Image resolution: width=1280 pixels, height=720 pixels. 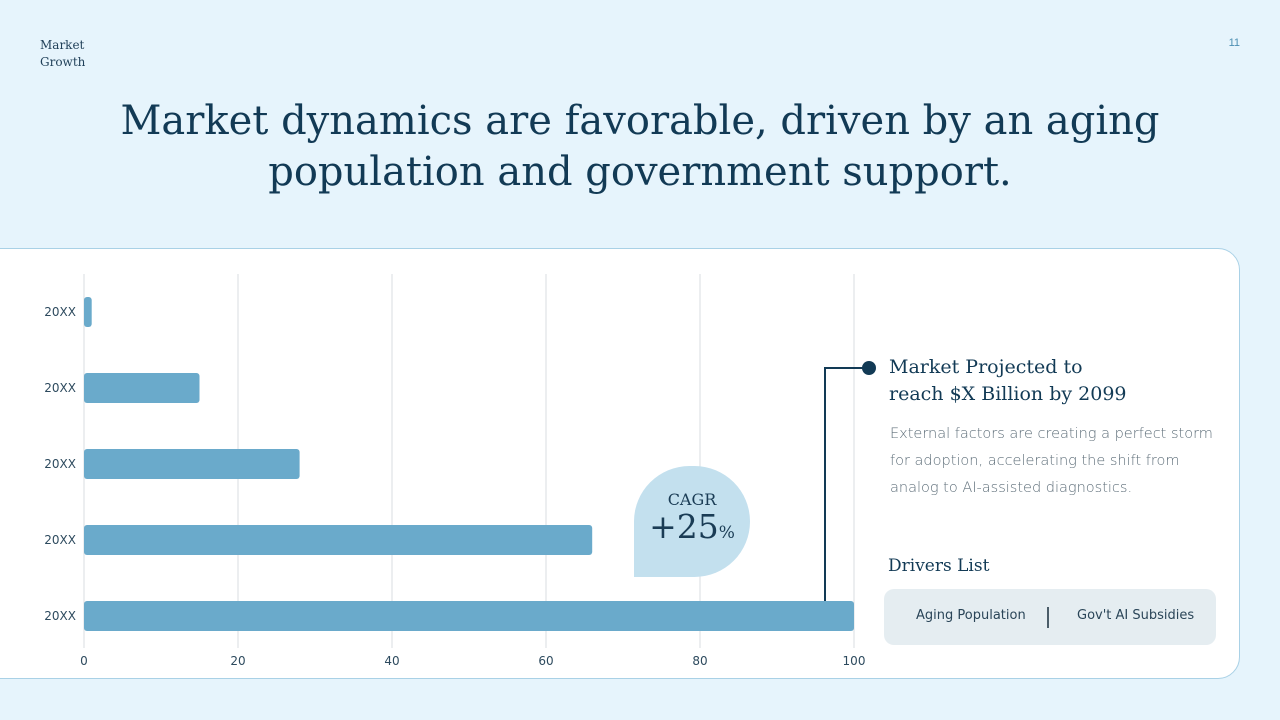 What do you see at coordinates (391, 661) in the screenshot?
I see `x-tick-label: 40` at bounding box center [391, 661].